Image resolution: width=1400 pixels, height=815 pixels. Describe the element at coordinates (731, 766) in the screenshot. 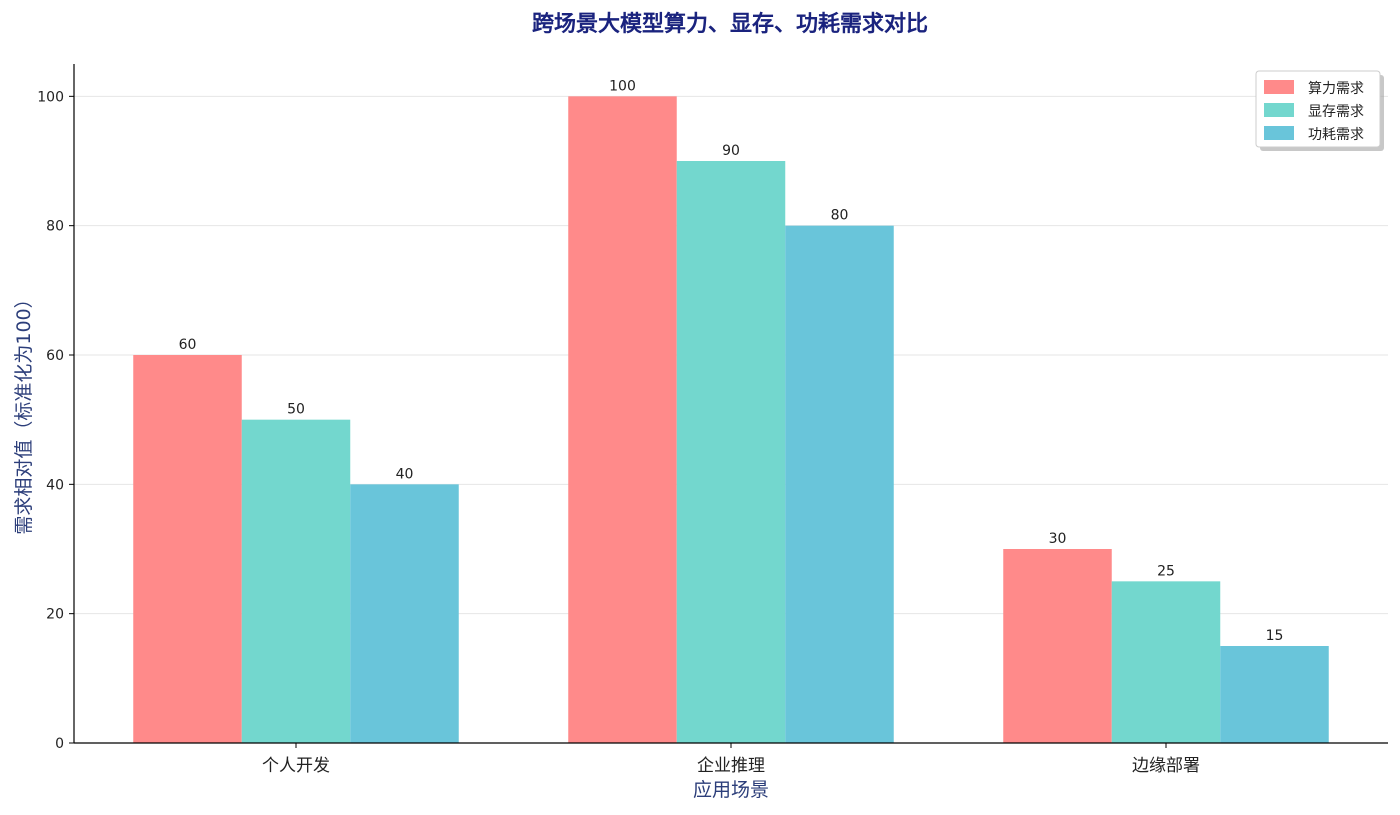

I see `x-tick-label: 企业推理` at that location.